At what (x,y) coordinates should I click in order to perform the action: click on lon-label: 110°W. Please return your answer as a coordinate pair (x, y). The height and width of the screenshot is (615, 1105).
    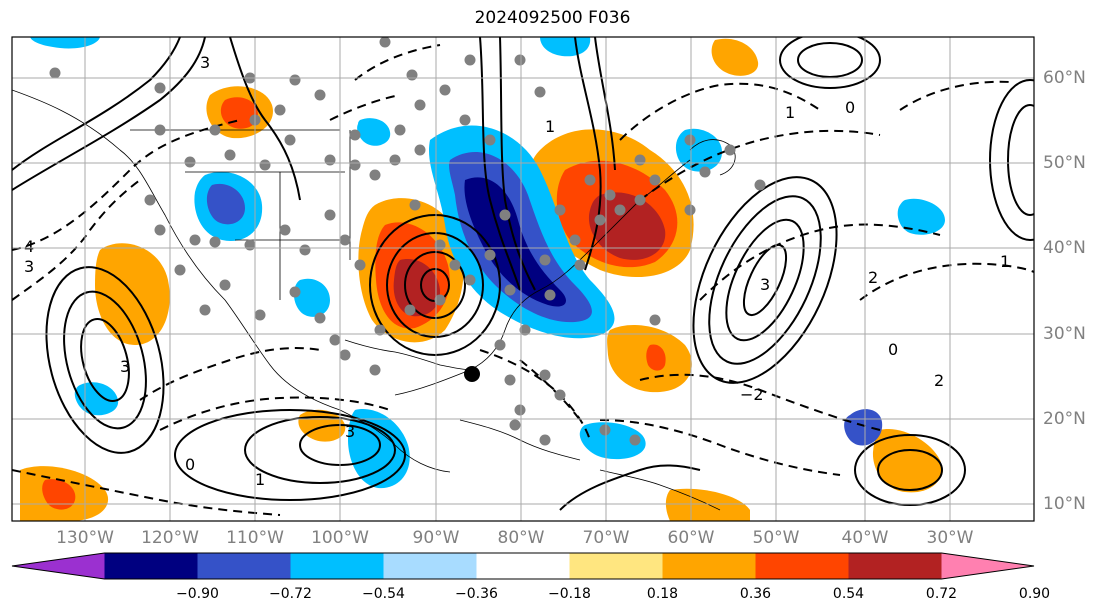
    Looking at the image, I should click on (255, 538).